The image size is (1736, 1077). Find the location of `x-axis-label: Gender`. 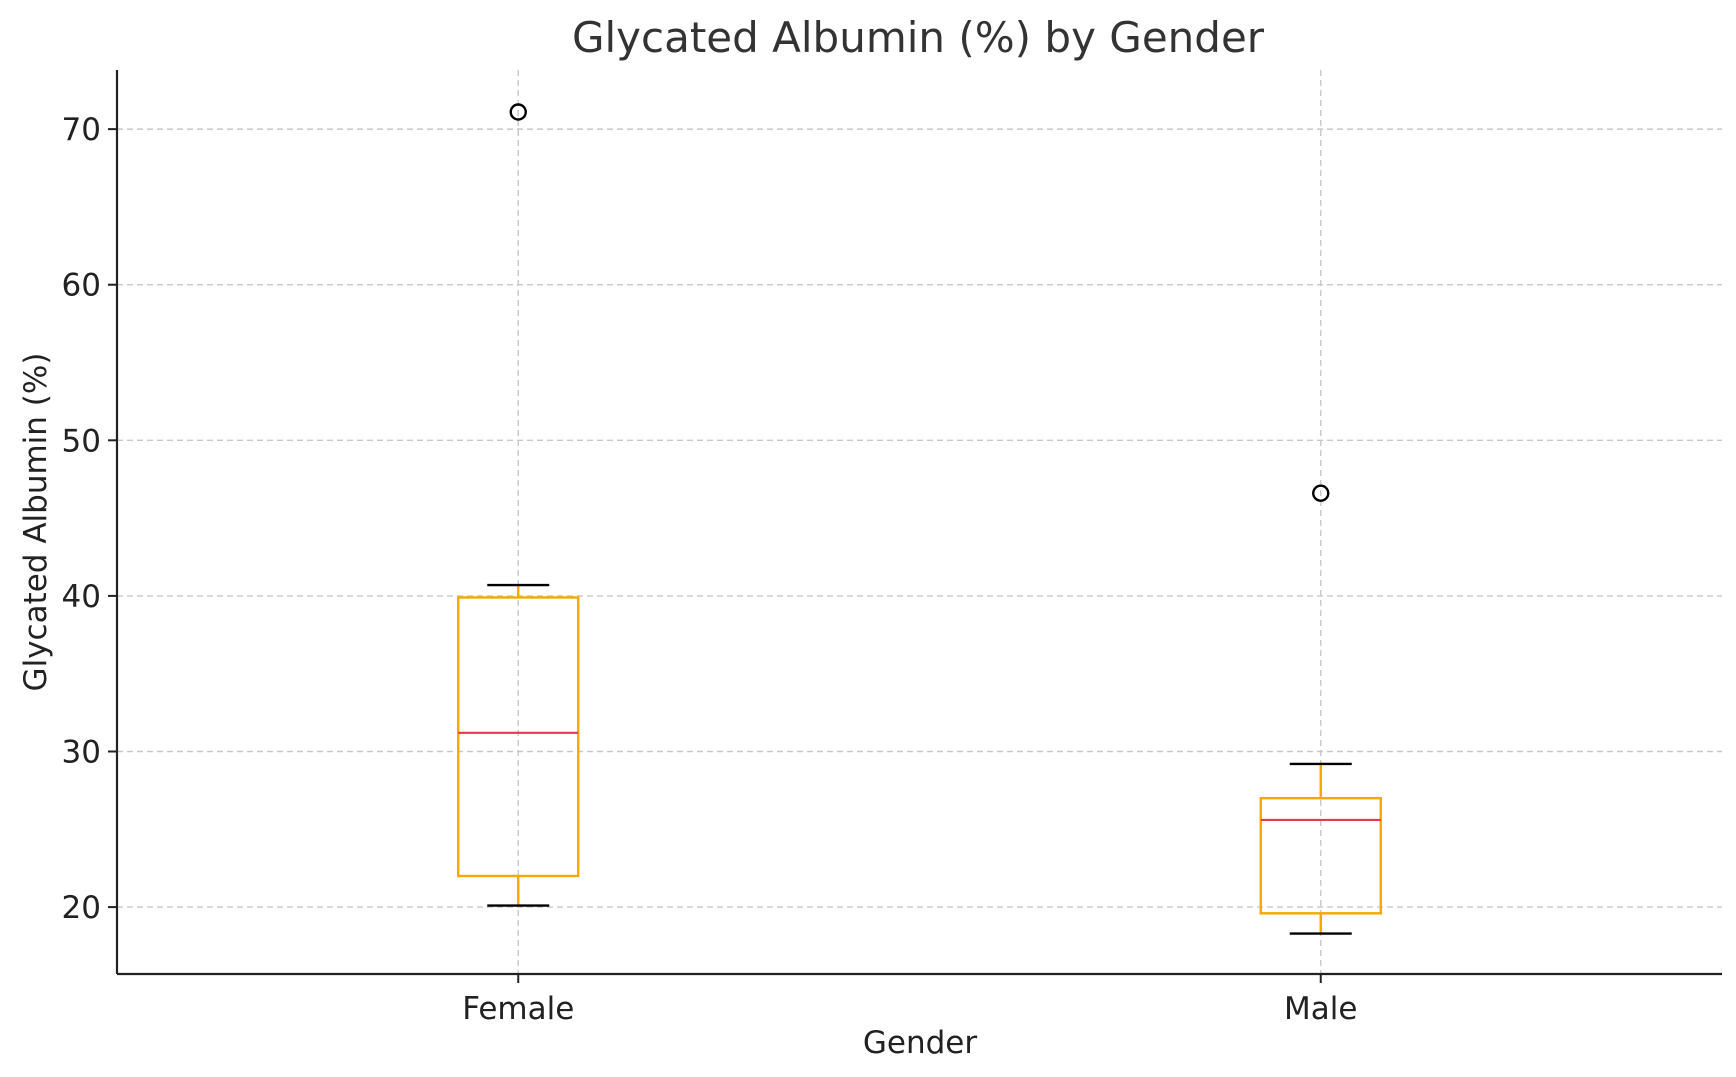

x-axis-label: Gender is located at coordinates (920, 1043).